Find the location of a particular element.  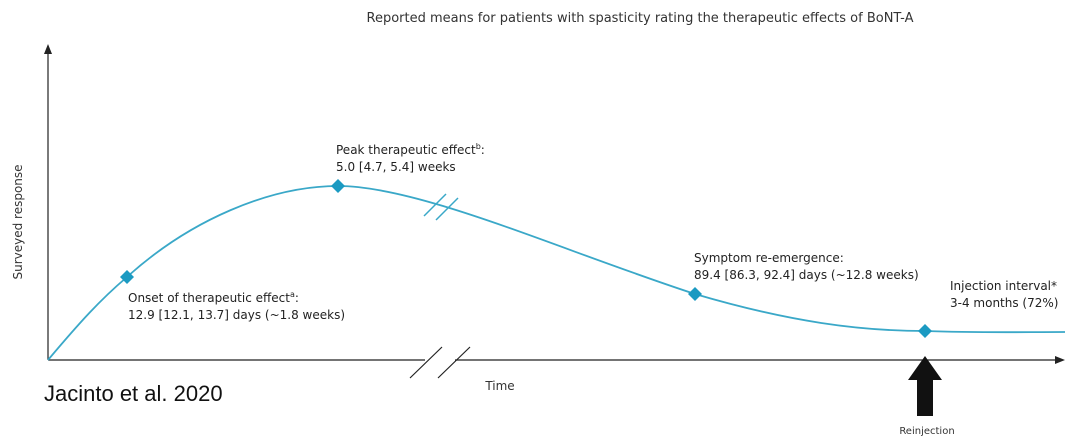

arrow-label: Reinjection is located at coordinates (926, 431).